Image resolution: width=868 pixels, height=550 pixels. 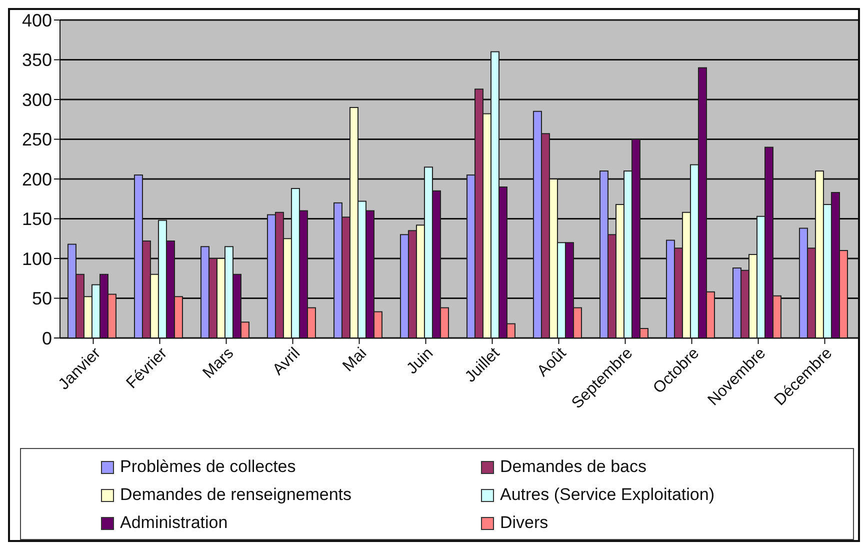 I want to click on legend-label: Demandes de bacs, so click(x=573, y=467).